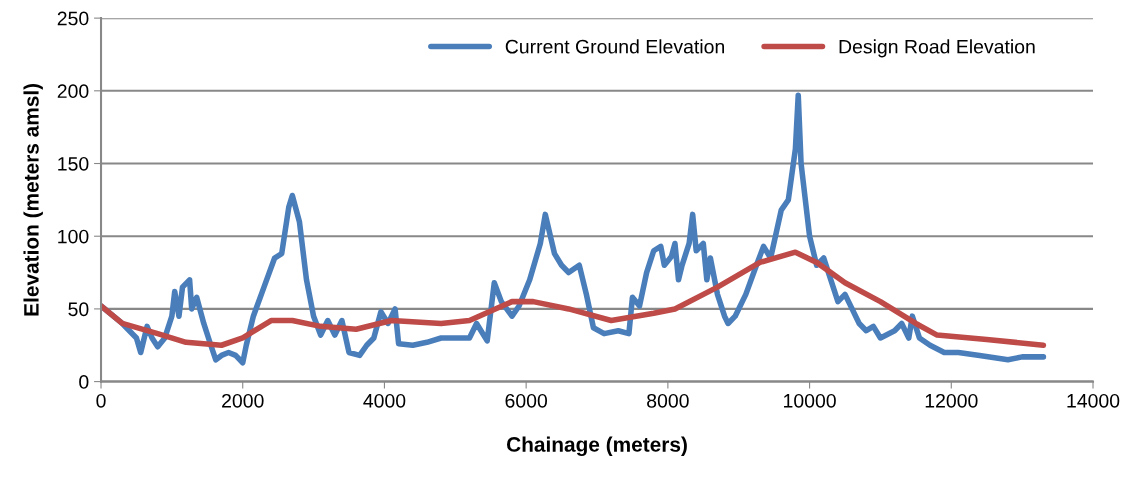  What do you see at coordinates (596, 446) in the screenshot?
I see `x-axis-title: Chainage (meters)` at bounding box center [596, 446].